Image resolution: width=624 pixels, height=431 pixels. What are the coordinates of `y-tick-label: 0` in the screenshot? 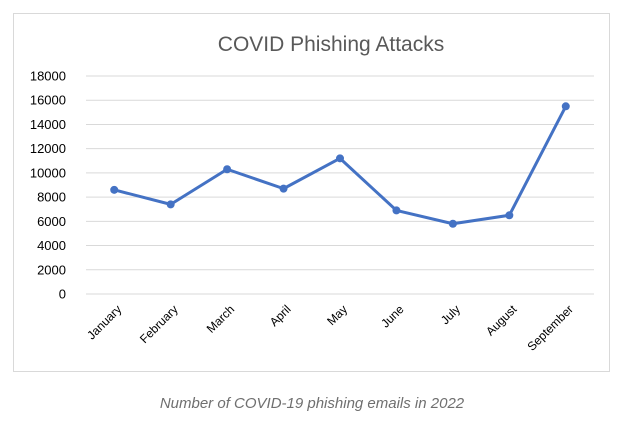 It's located at (62, 294).